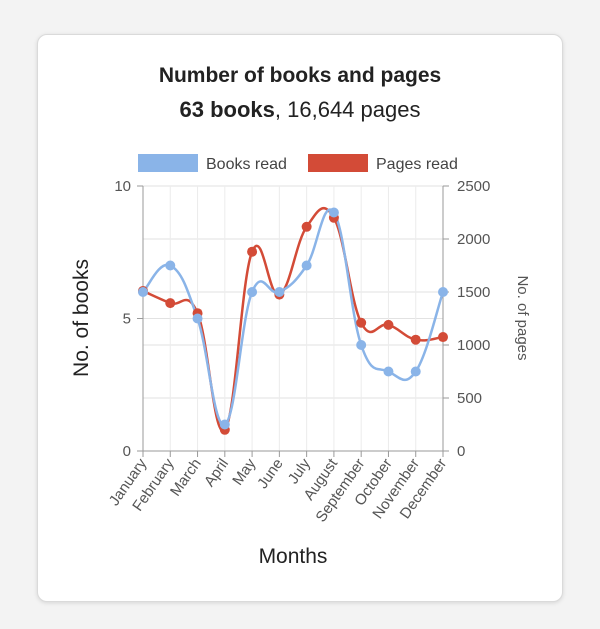 The width and height of the screenshot is (600, 629). I want to click on chart-subtitle: 63 books, 16,644 pages, so click(300, 110).